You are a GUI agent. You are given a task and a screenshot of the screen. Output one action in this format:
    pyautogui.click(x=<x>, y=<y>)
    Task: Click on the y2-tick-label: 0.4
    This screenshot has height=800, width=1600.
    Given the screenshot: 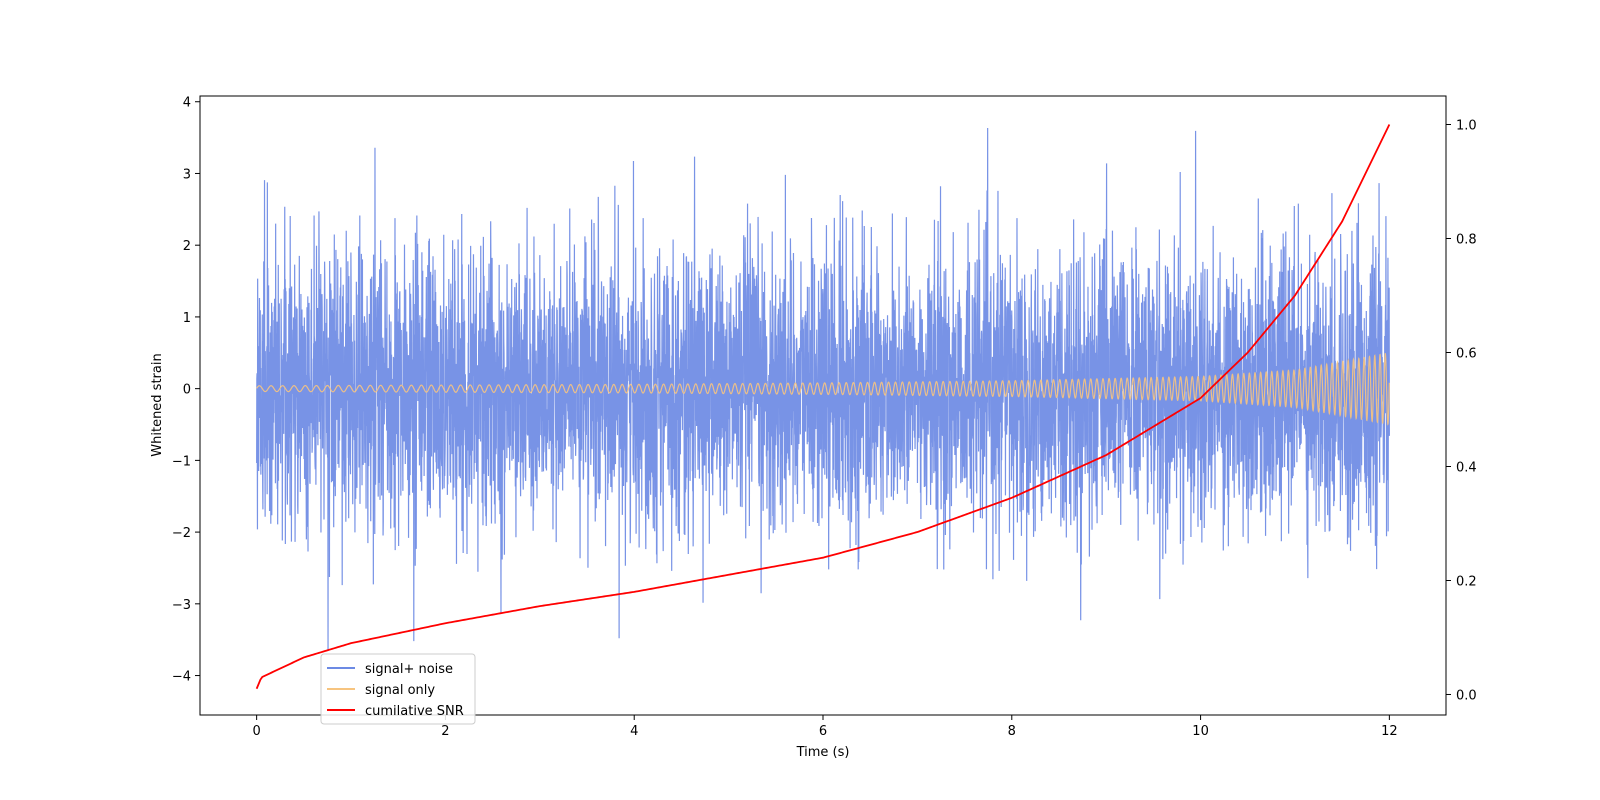 What is the action you would take?
    pyautogui.click(x=1466, y=467)
    